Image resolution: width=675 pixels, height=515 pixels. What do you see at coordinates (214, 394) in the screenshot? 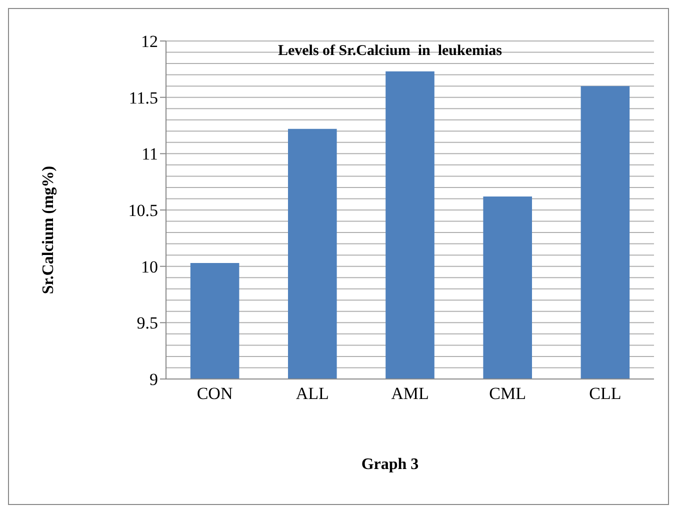
I see `x-tick-label: CON` at bounding box center [214, 394].